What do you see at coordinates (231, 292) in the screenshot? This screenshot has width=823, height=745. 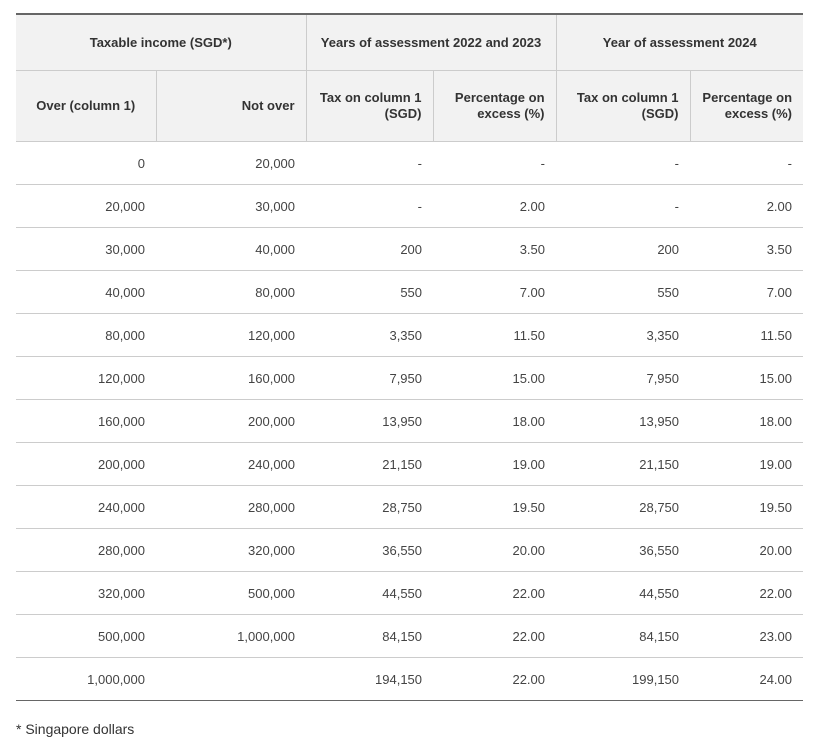 I see `cell-not-over: 80,000` at bounding box center [231, 292].